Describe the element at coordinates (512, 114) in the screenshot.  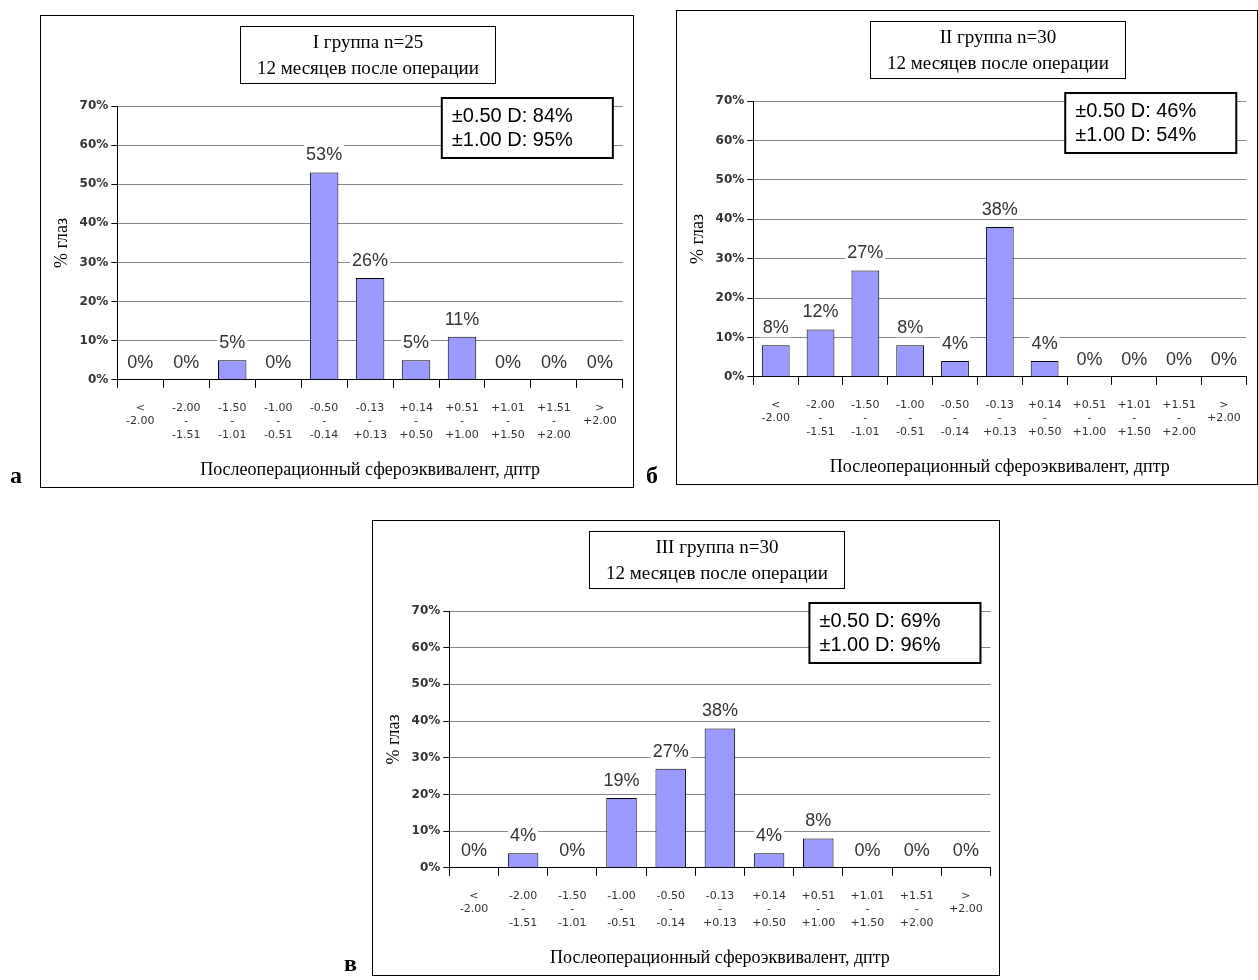
I see `annotation: ±0.50 D: 84%` at that location.